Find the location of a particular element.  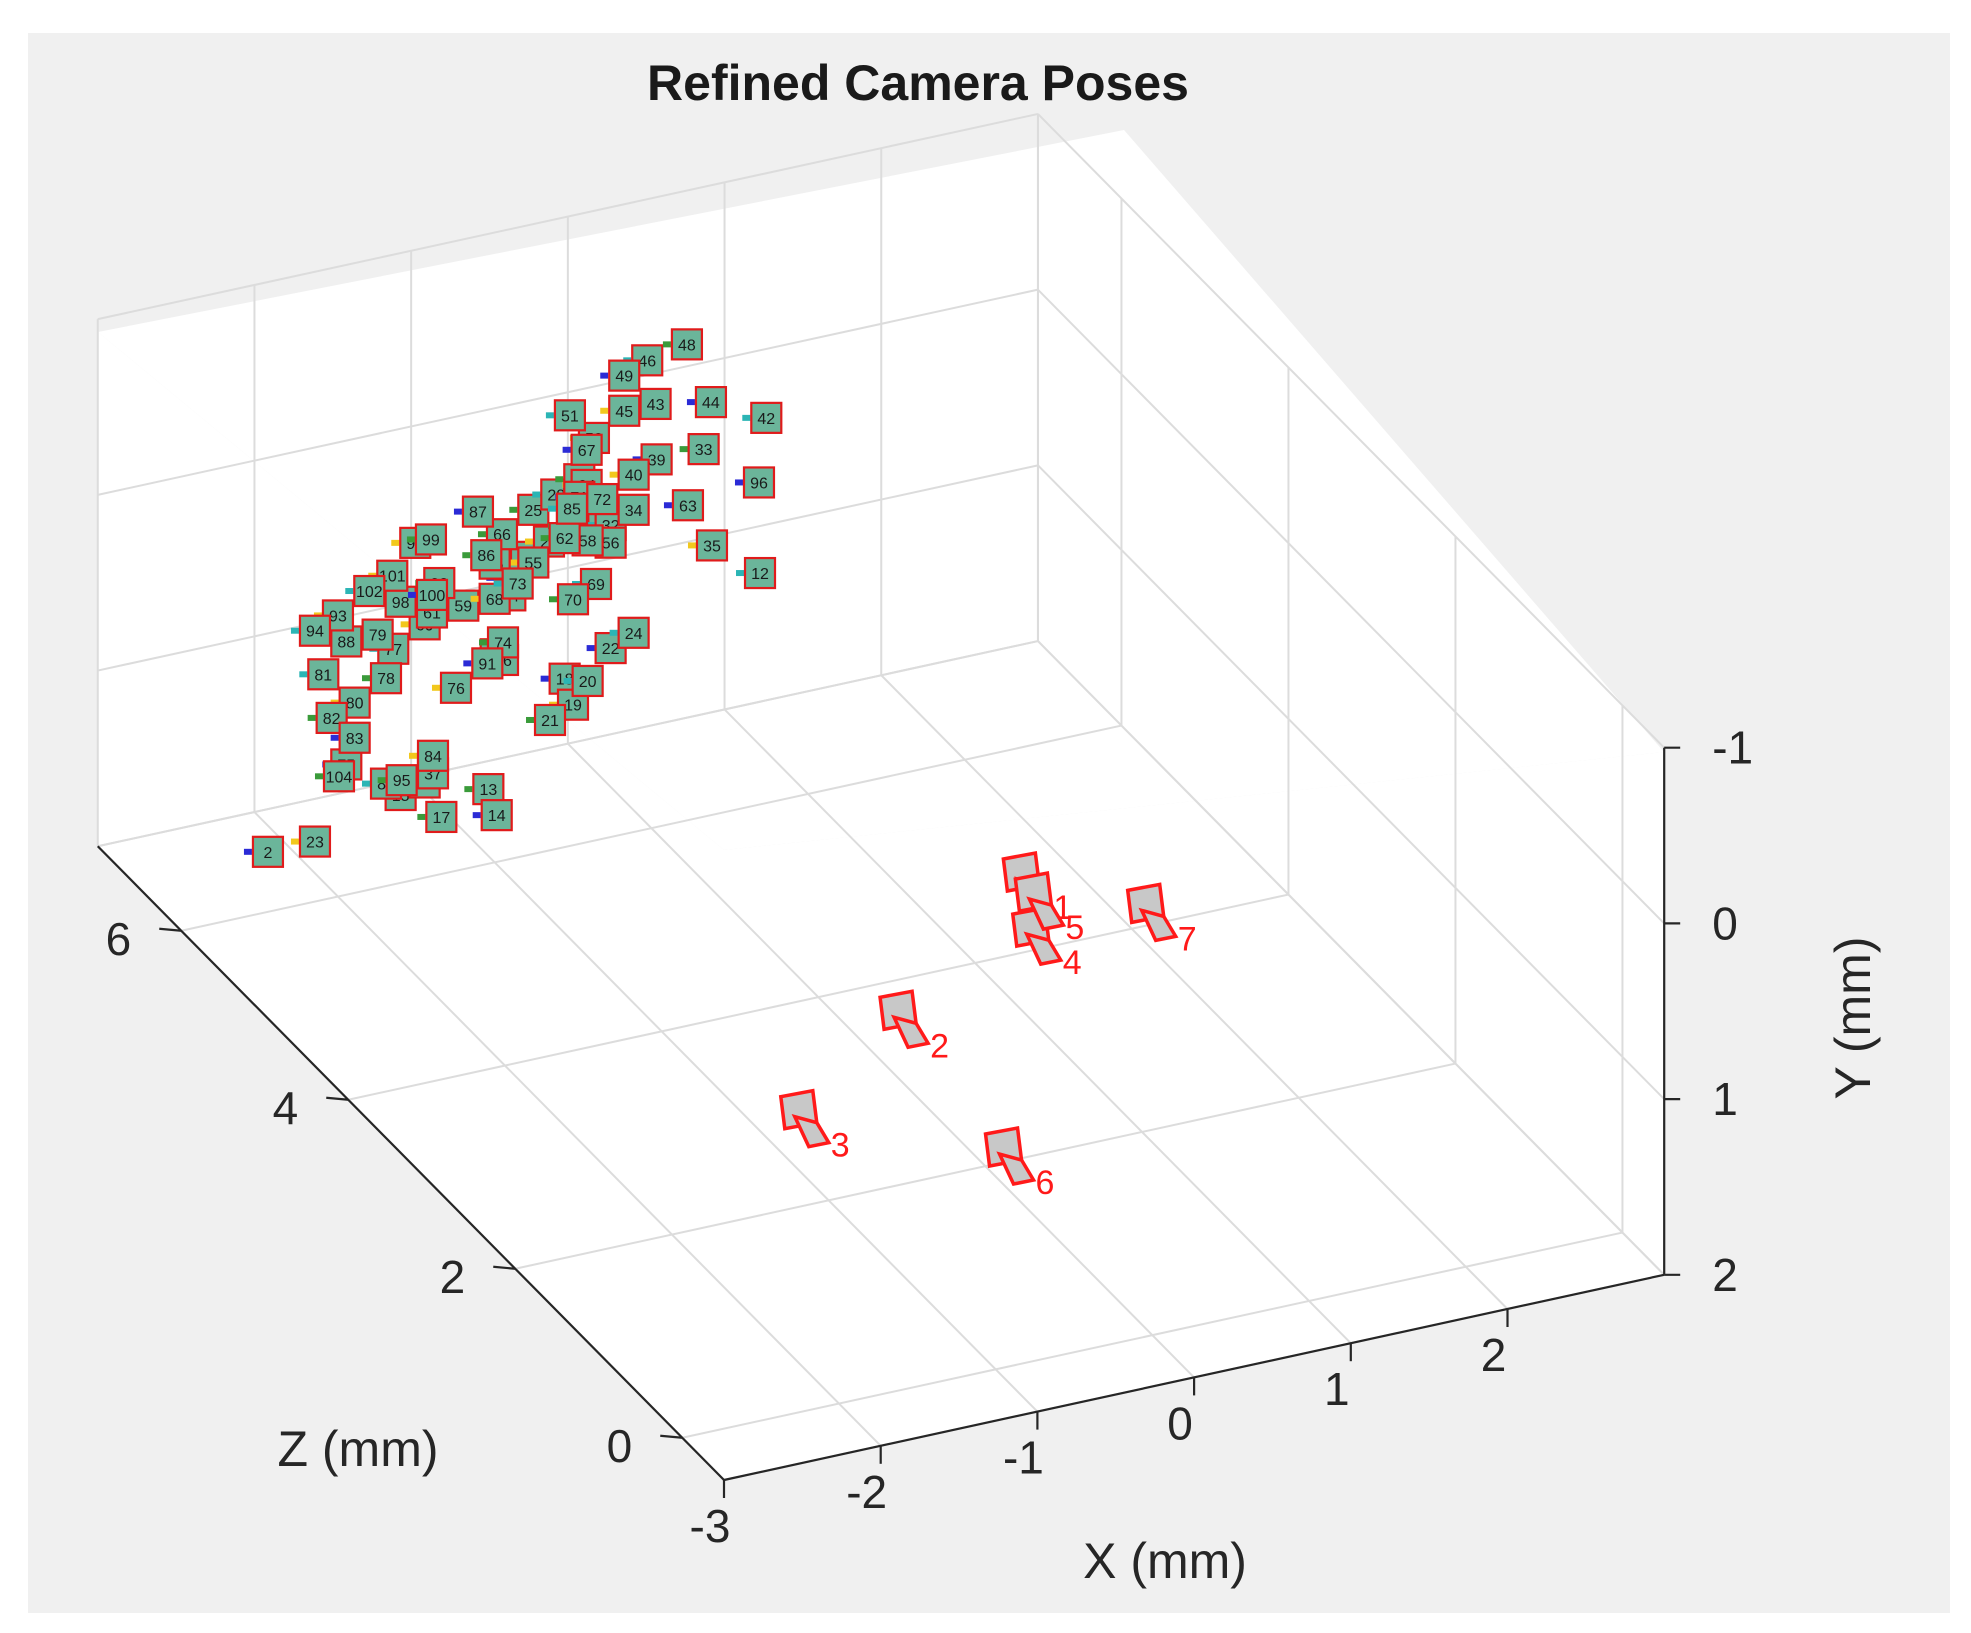

camera-label: 3 is located at coordinates (840, 1146).